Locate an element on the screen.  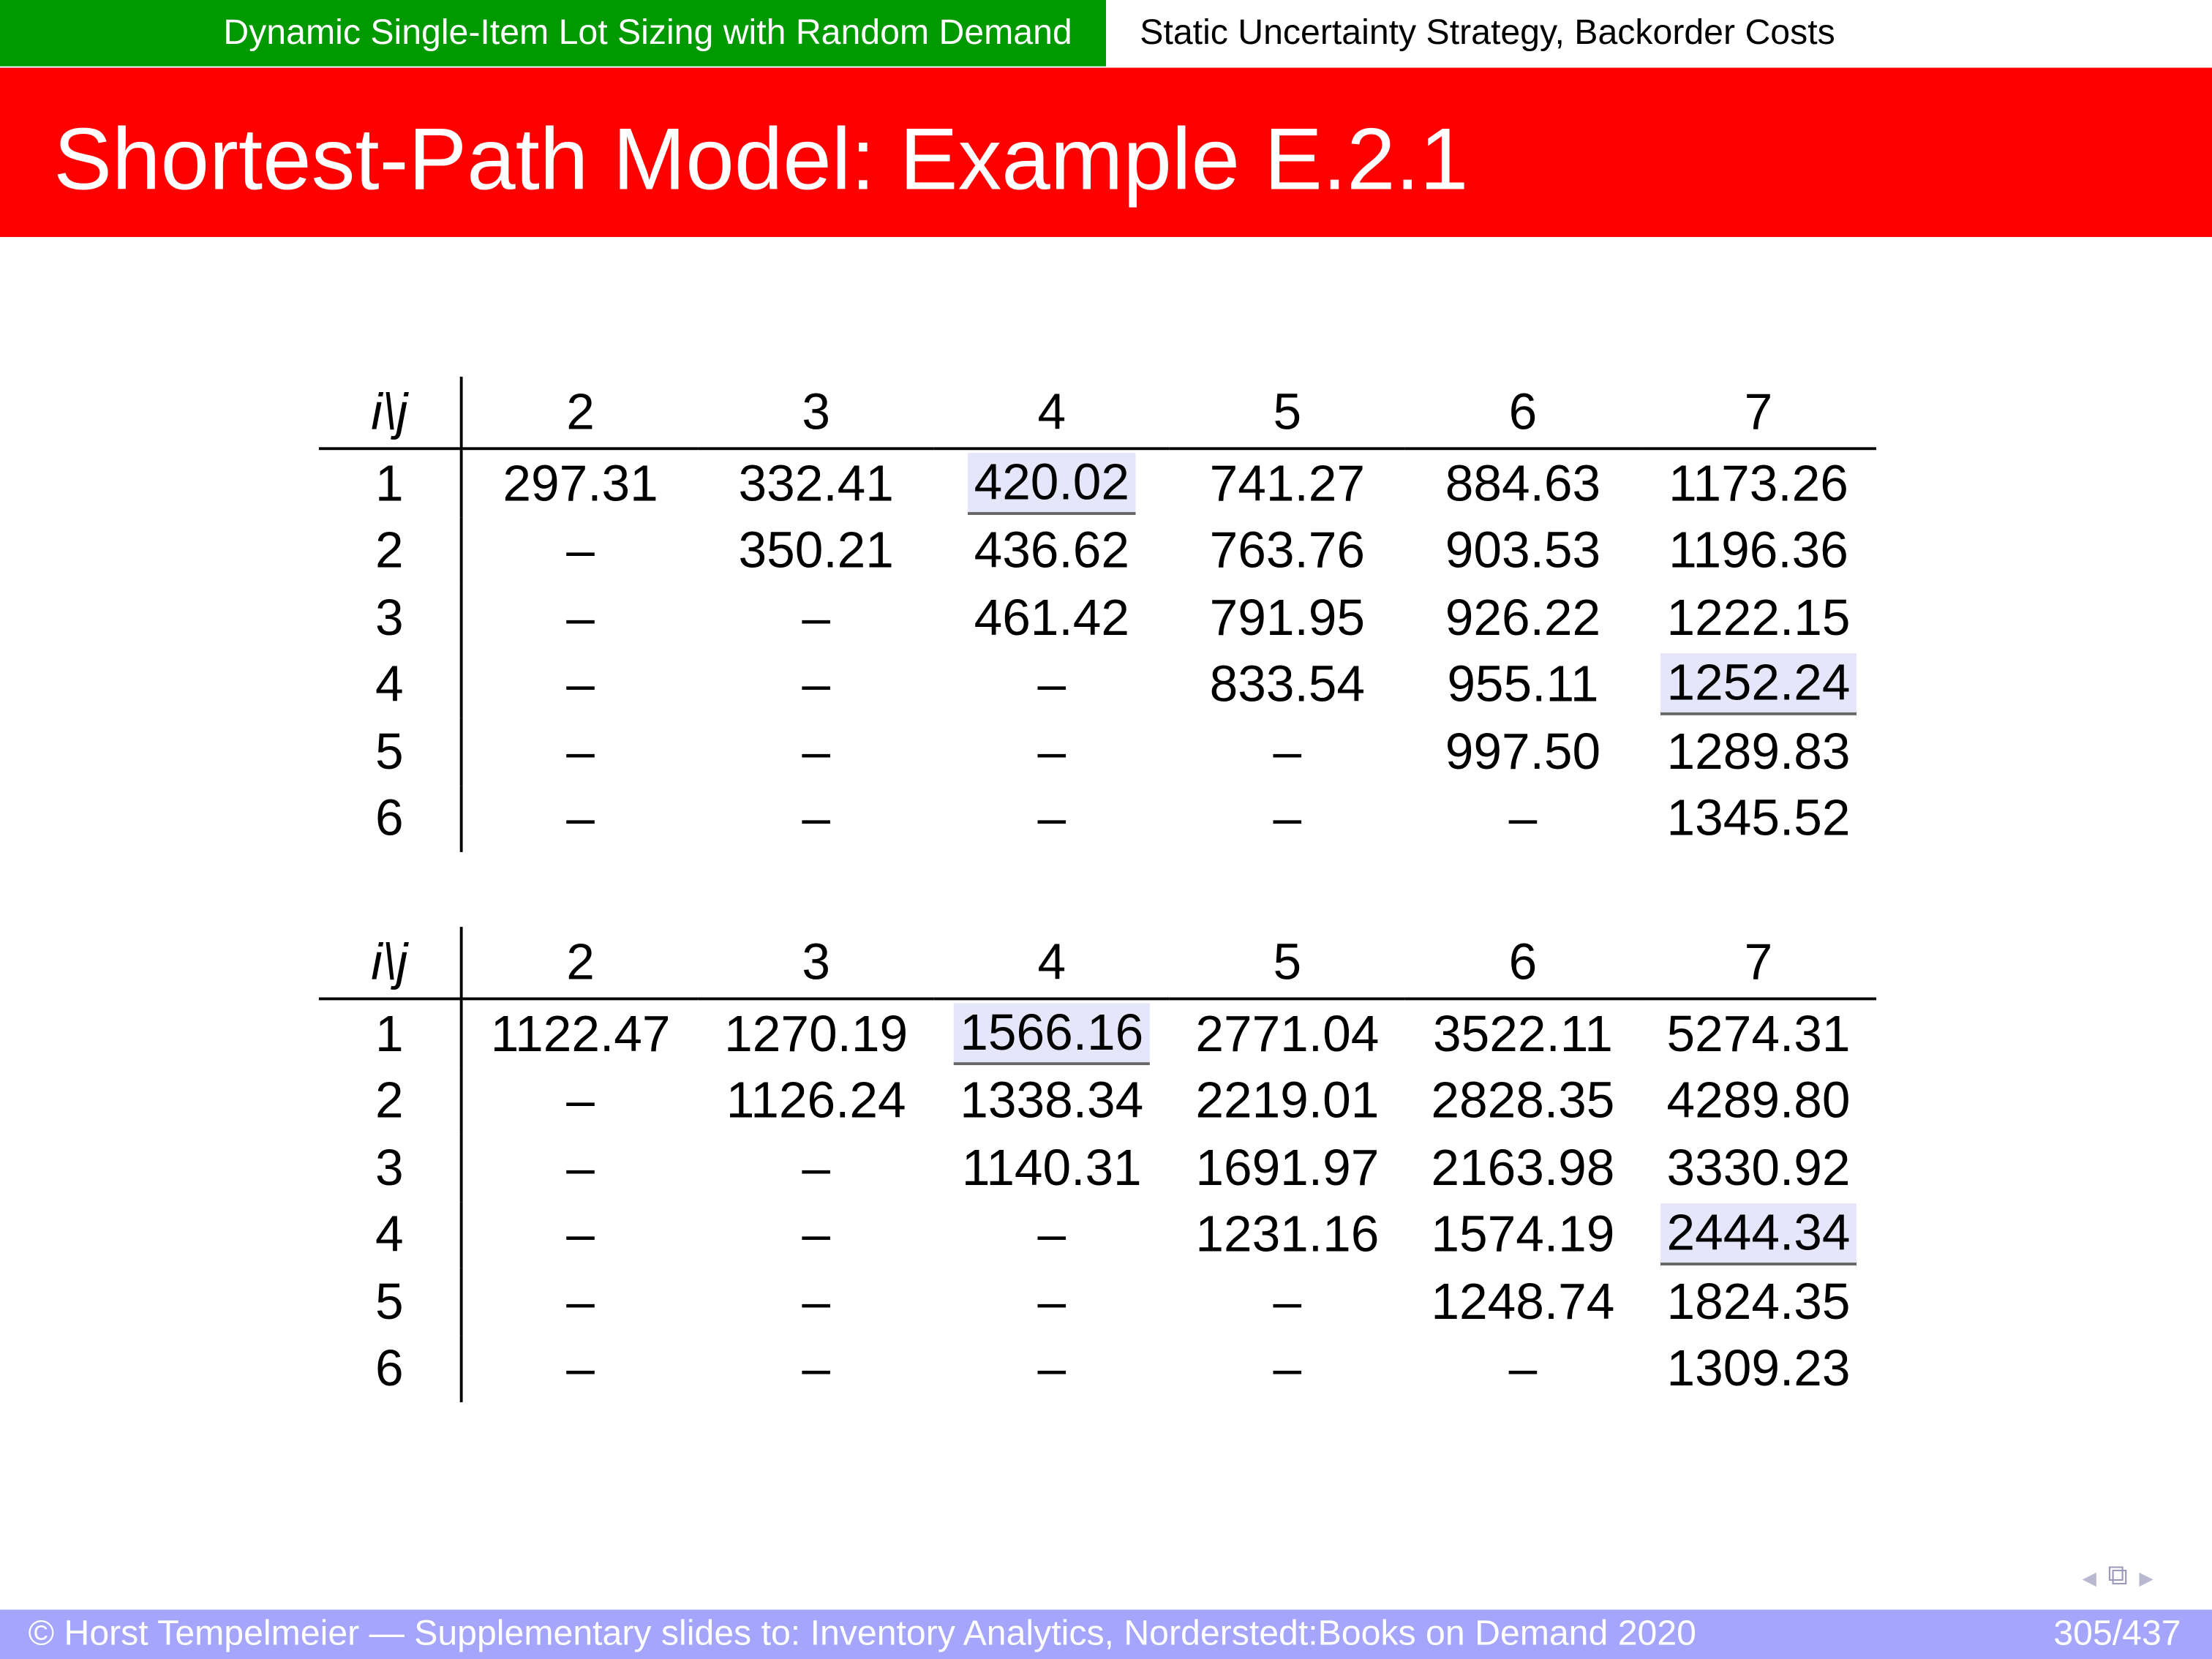
cell-value: 1196.36 is located at coordinates (1758, 550).